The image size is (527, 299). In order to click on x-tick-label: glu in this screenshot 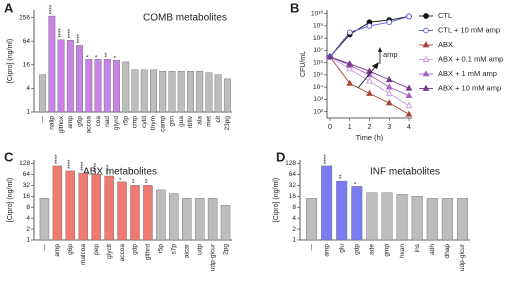, I will do `click(341, 248)`.